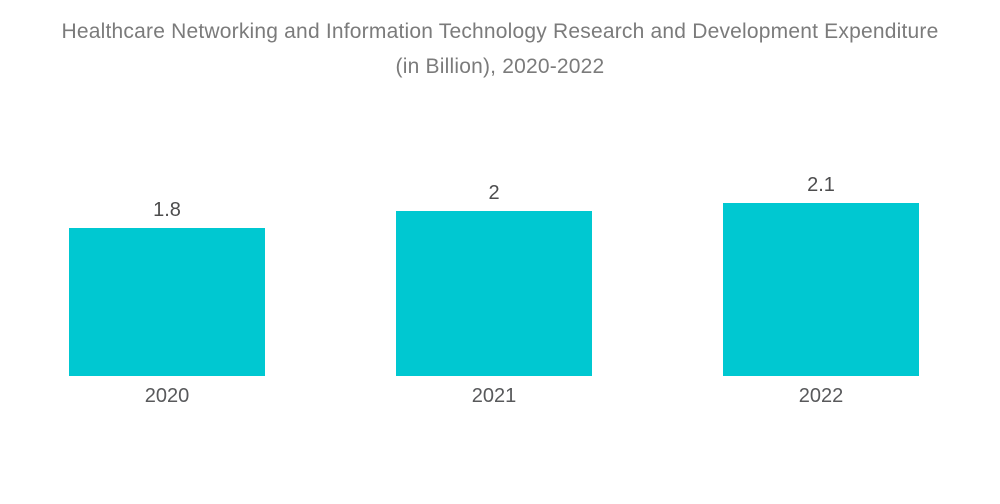 The width and height of the screenshot is (1000, 504). Describe the element at coordinates (494, 193) in the screenshot. I see `bar-value-label-2021: 2` at that location.